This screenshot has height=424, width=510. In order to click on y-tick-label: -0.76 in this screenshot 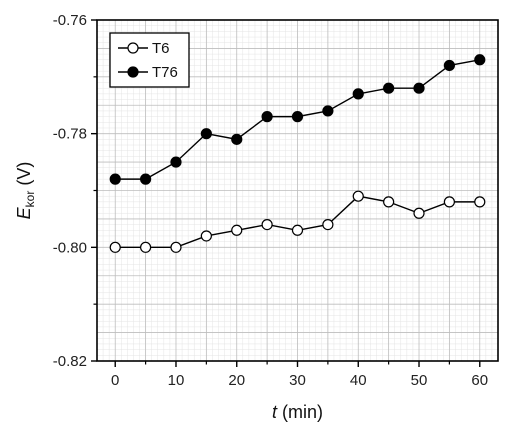, I will do `click(70, 20)`.